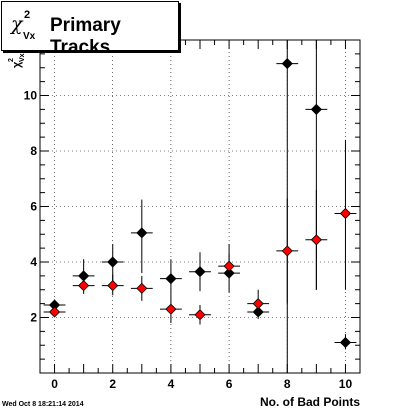  Describe the element at coordinates (33, 207) in the screenshot. I see `y-tick-label: 6` at that location.